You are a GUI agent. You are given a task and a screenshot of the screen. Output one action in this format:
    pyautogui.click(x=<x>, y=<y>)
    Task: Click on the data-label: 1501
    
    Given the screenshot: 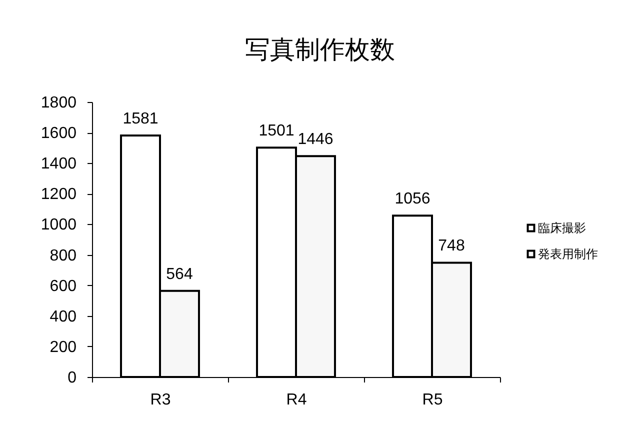 What is the action you would take?
    pyautogui.click(x=276, y=131)
    